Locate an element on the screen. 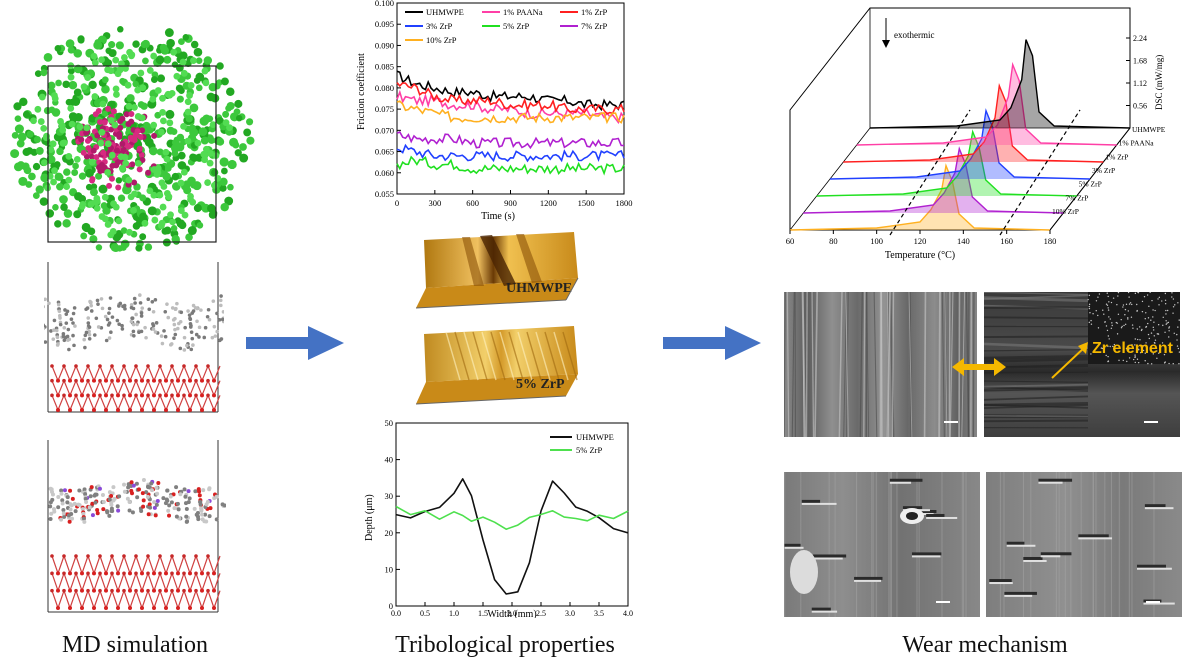 The width and height of the screenshot is (1182, 666). crack-edge is located at coordinates (1159, 603).